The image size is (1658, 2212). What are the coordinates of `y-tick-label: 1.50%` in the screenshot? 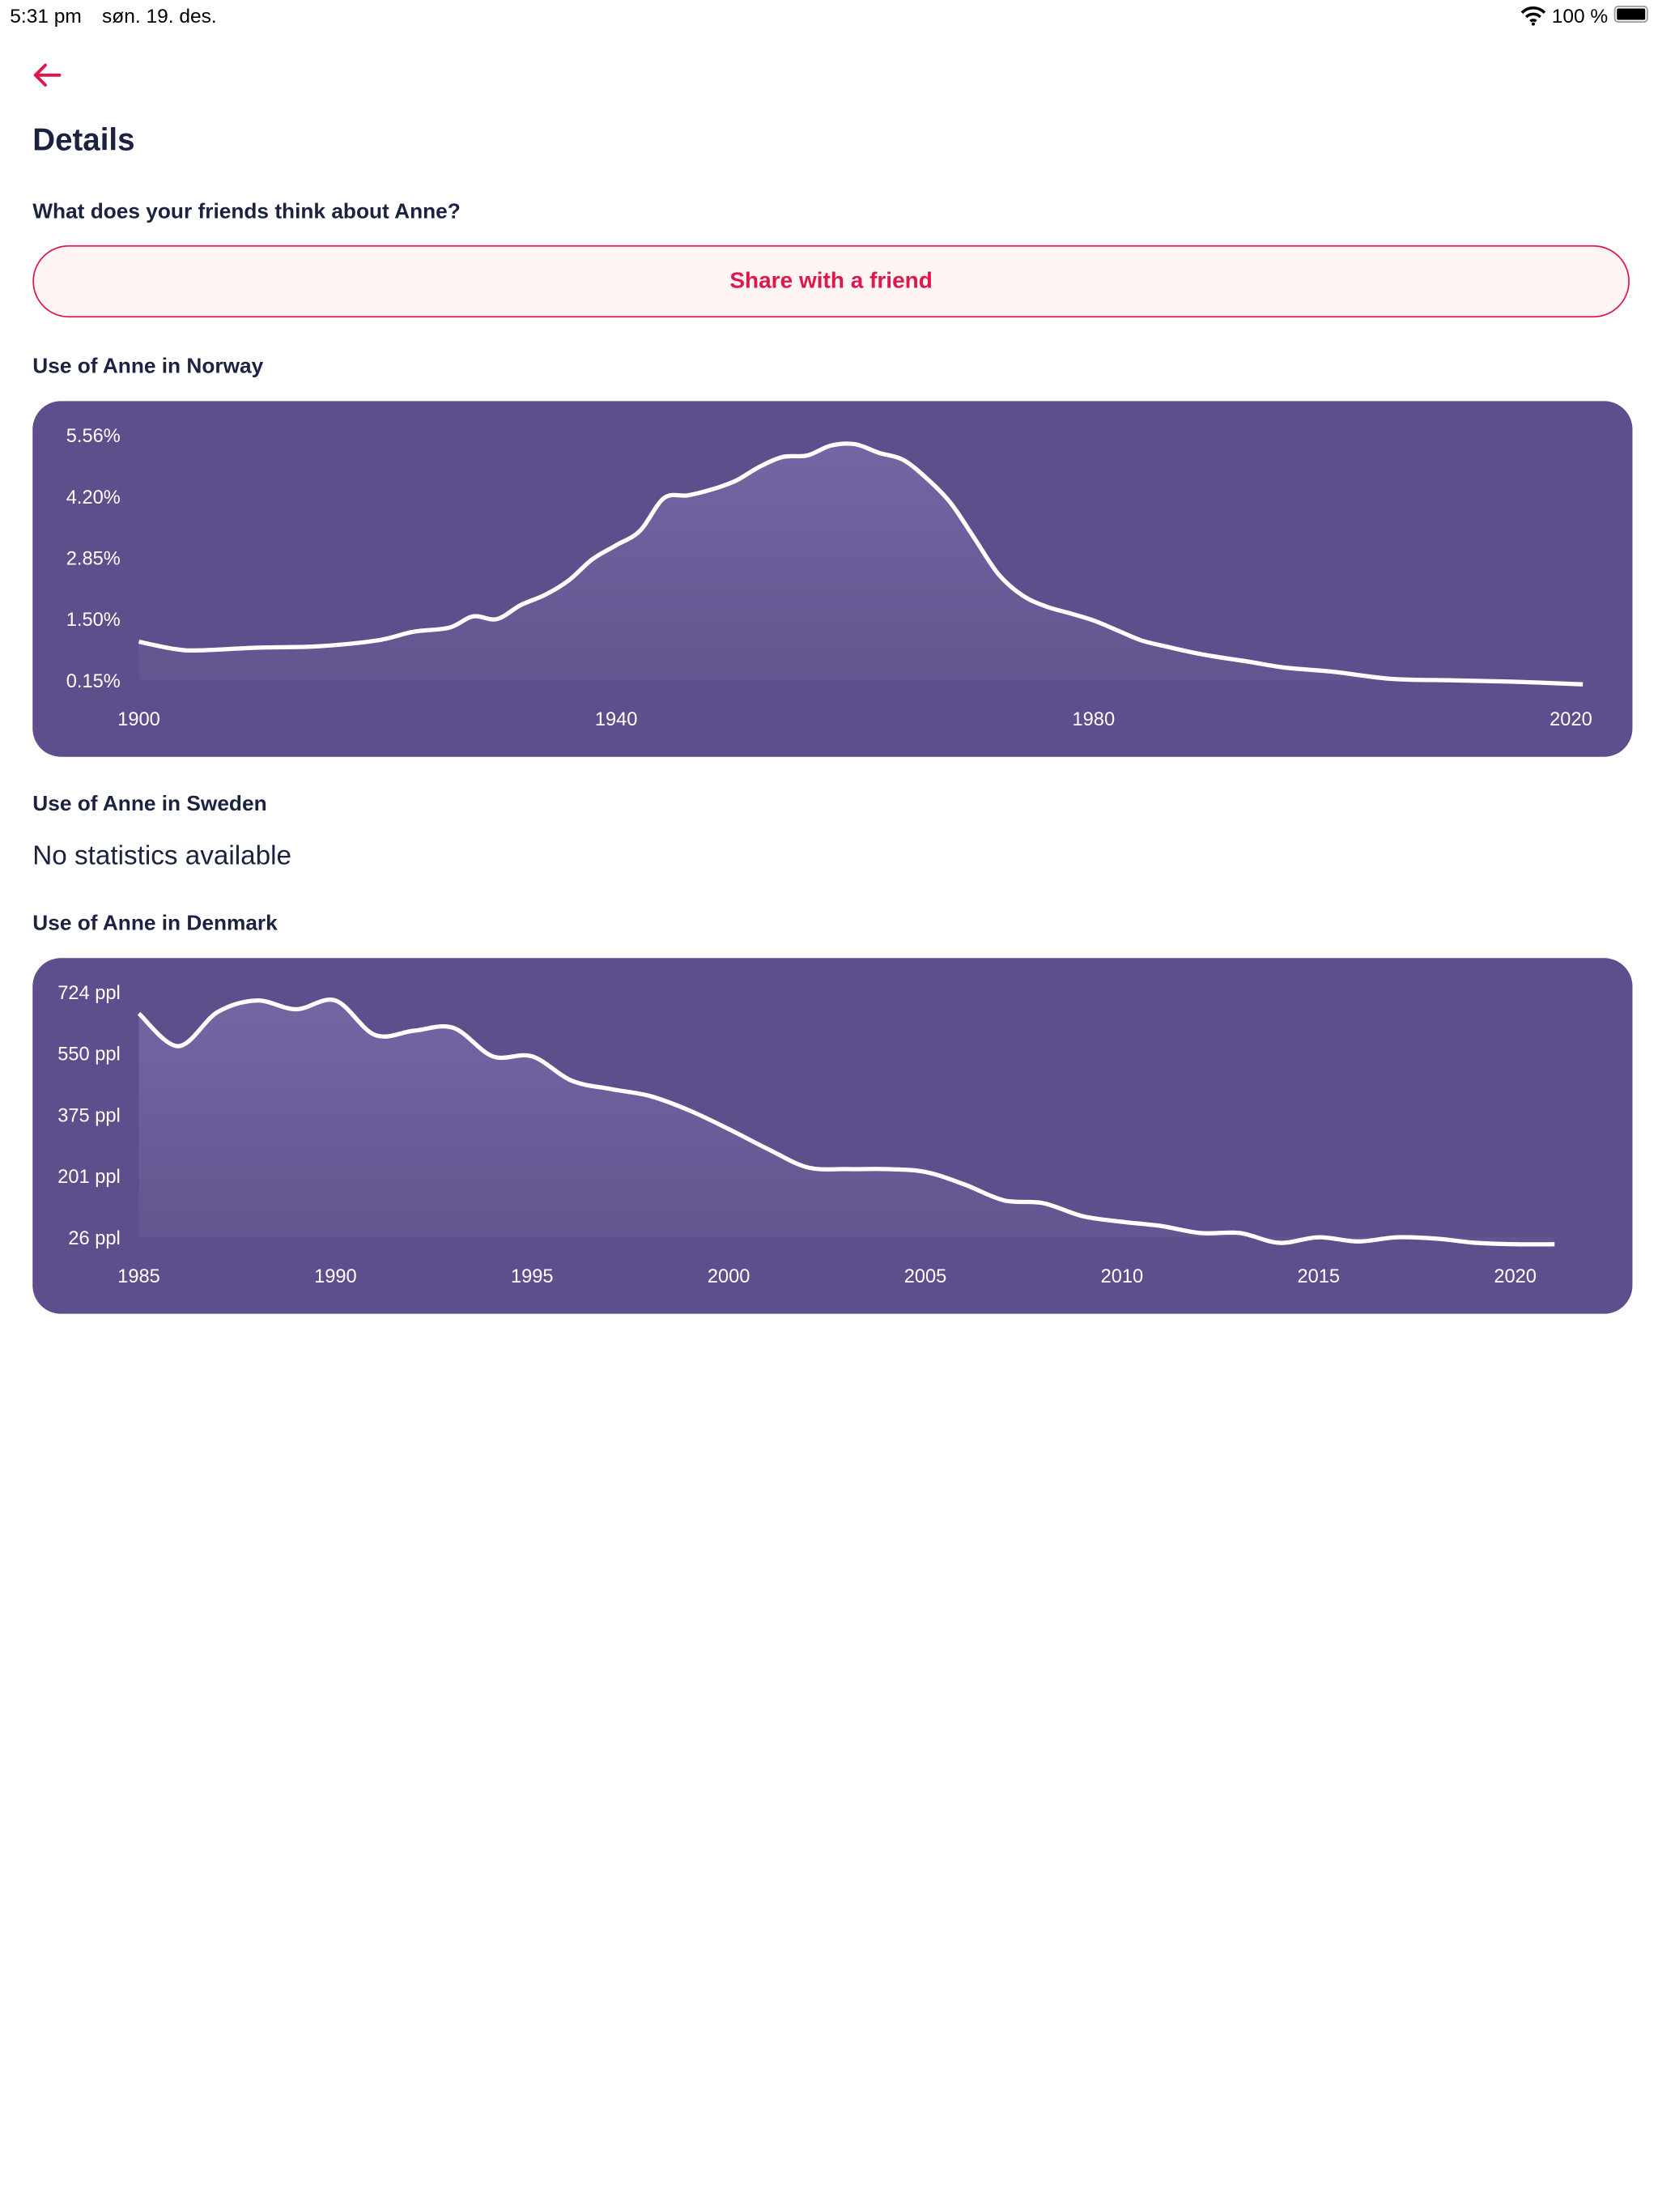 It's located at (93, 620).